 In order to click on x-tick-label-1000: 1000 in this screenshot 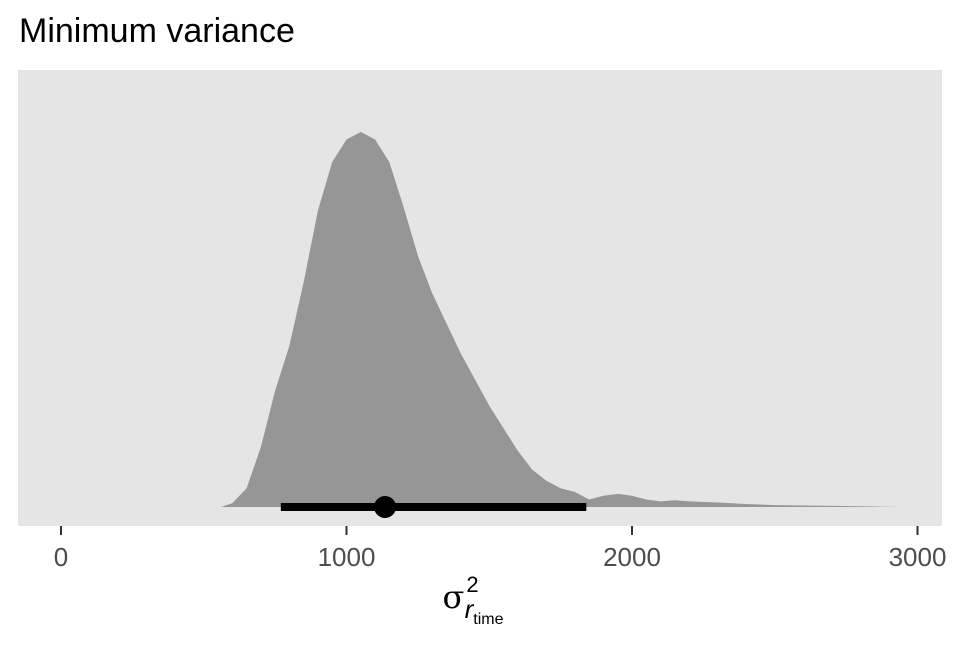, I will do `click(347, 557)`.